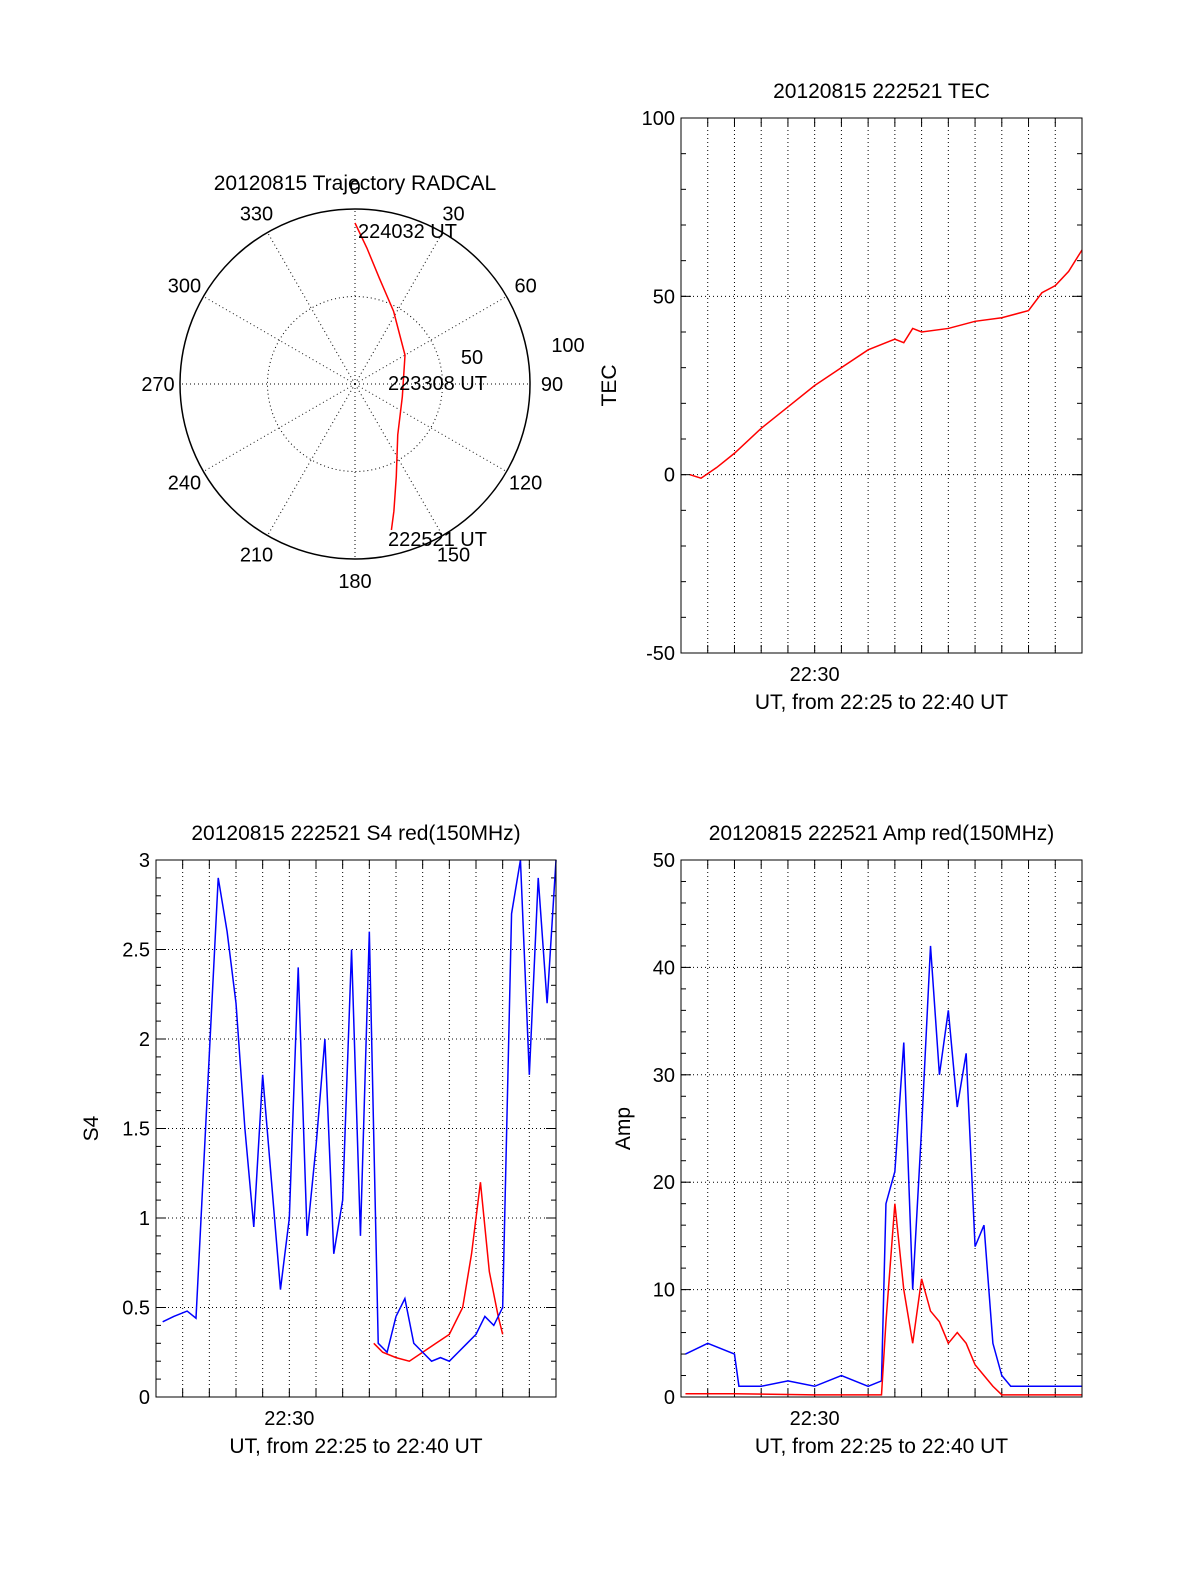 This screenshot has width=1200, height=1575. I want to click on y-tick-label: 10, so click(664, 1291).